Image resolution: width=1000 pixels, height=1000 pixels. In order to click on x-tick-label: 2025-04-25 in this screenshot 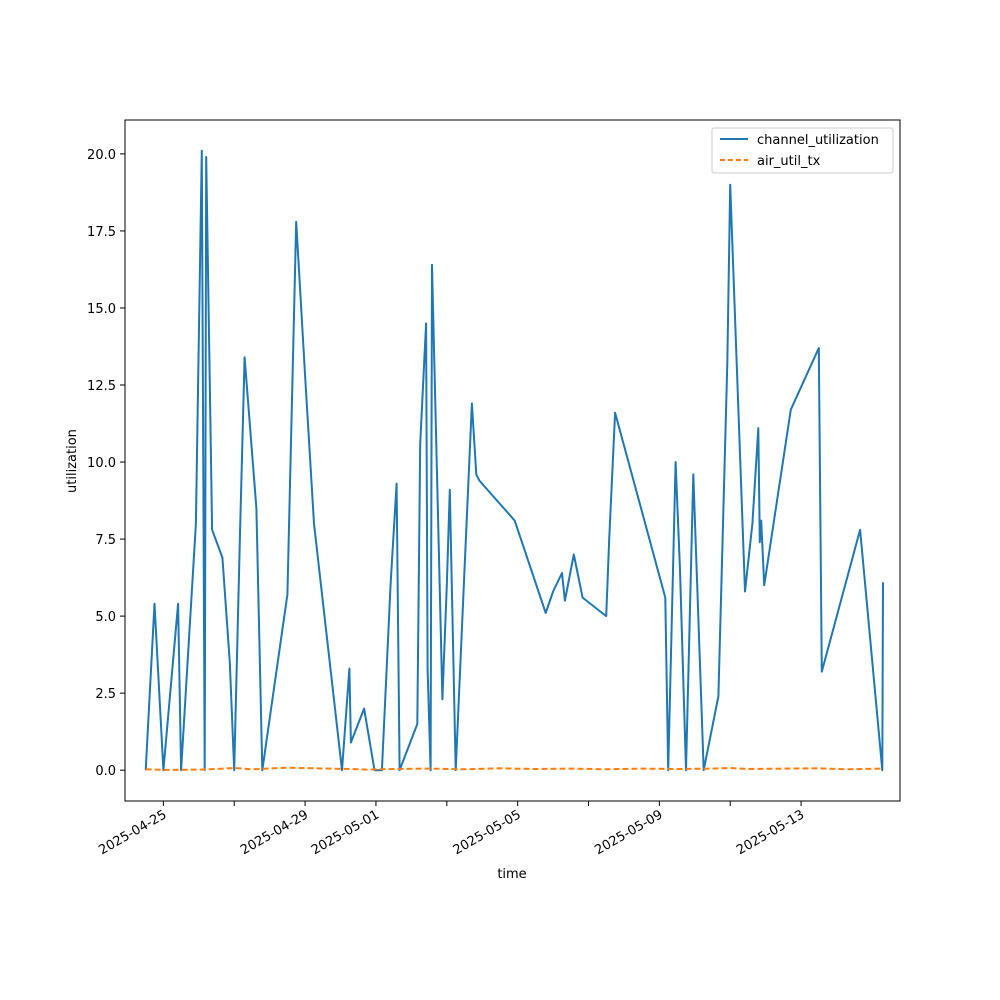, I will do `click(132, 832)`.